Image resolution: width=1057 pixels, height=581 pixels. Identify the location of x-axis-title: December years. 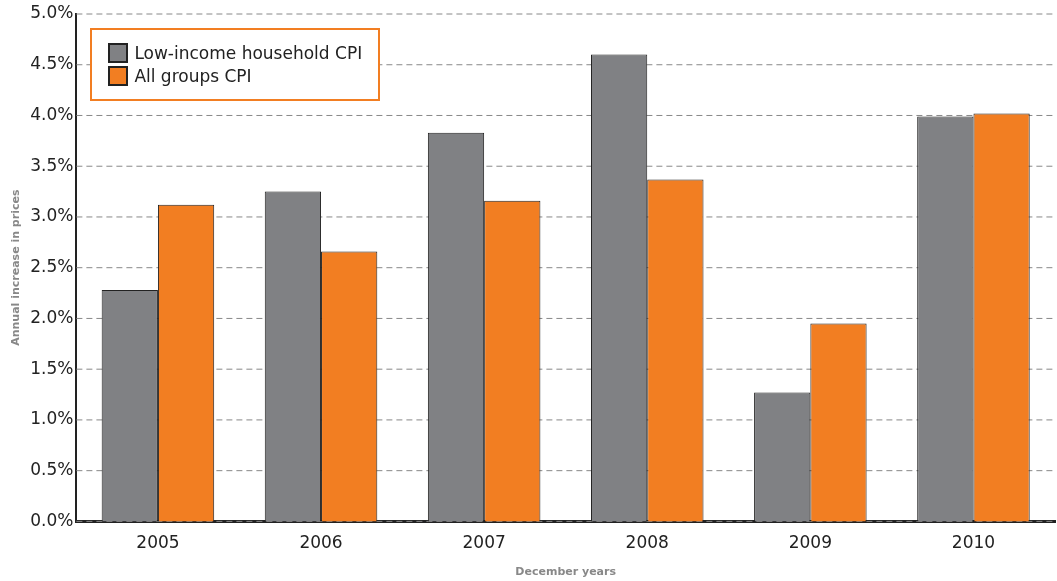
(566, 572).